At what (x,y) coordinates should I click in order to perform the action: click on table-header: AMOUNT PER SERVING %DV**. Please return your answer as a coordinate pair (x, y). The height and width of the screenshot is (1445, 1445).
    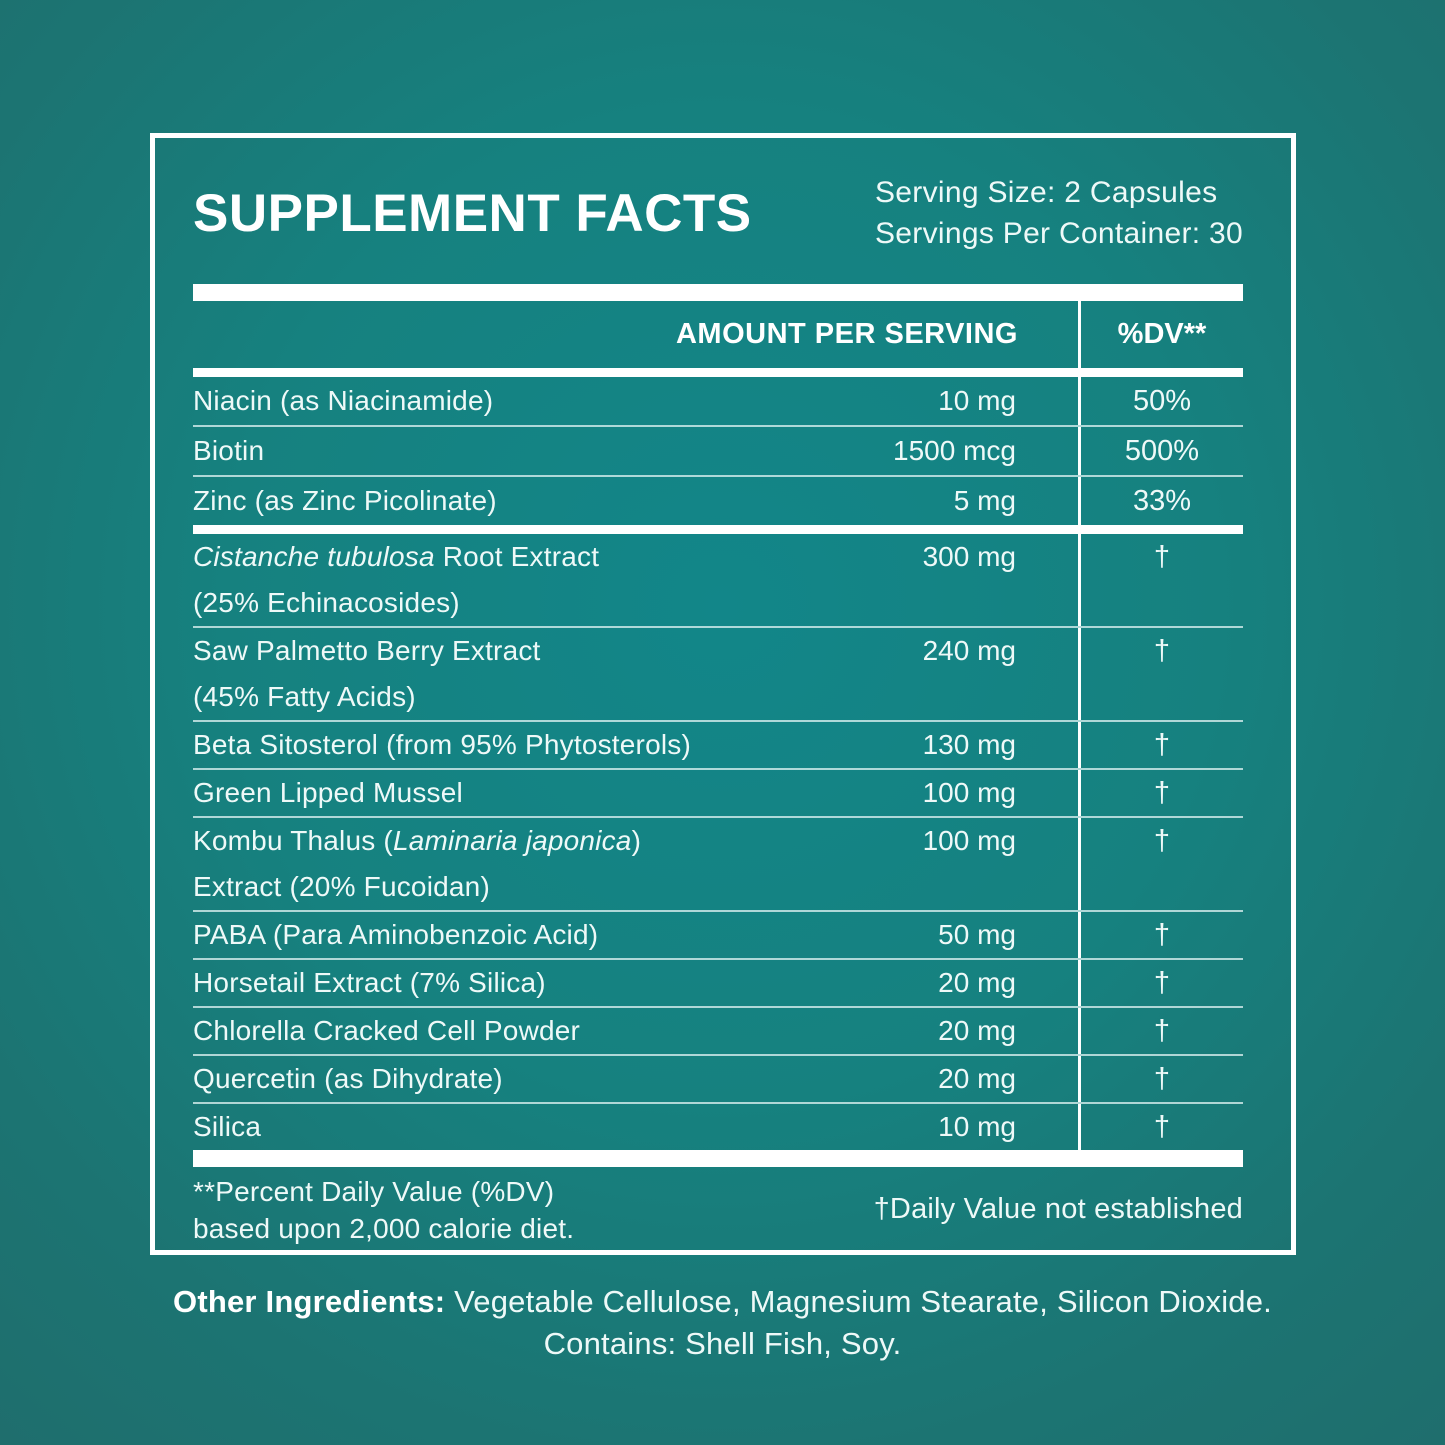
    Looking at the image, I should click on (718, 334).